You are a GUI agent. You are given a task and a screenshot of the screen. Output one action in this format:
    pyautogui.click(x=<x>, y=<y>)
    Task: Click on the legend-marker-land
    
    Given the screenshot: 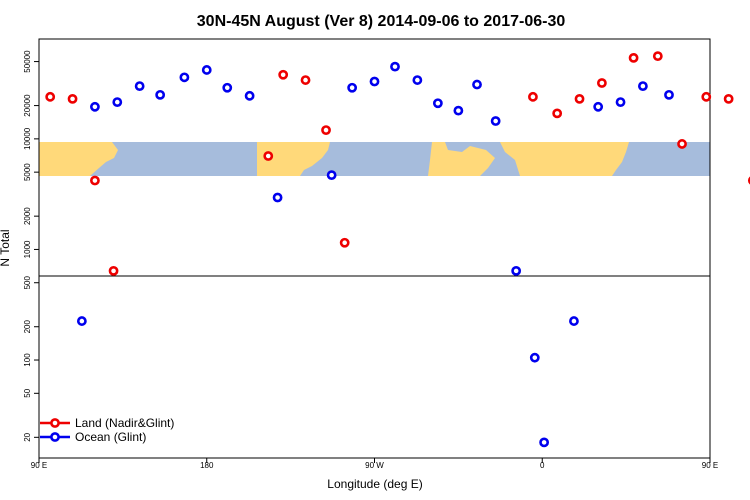 What is the action you would take?
    pyautogui.click(x=55, y=423)
    